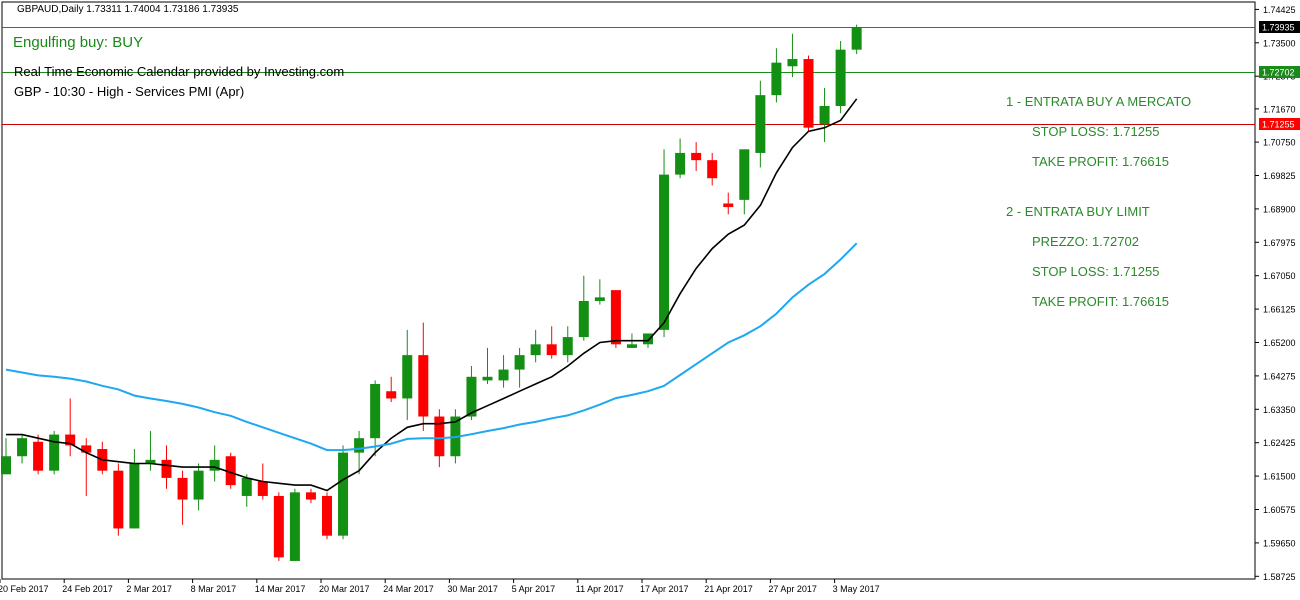  What do you see at coordinates (856, 589) in the screenshot?
I see `x-tick-label: 3 May 2017` at bounding box center [856, 589].